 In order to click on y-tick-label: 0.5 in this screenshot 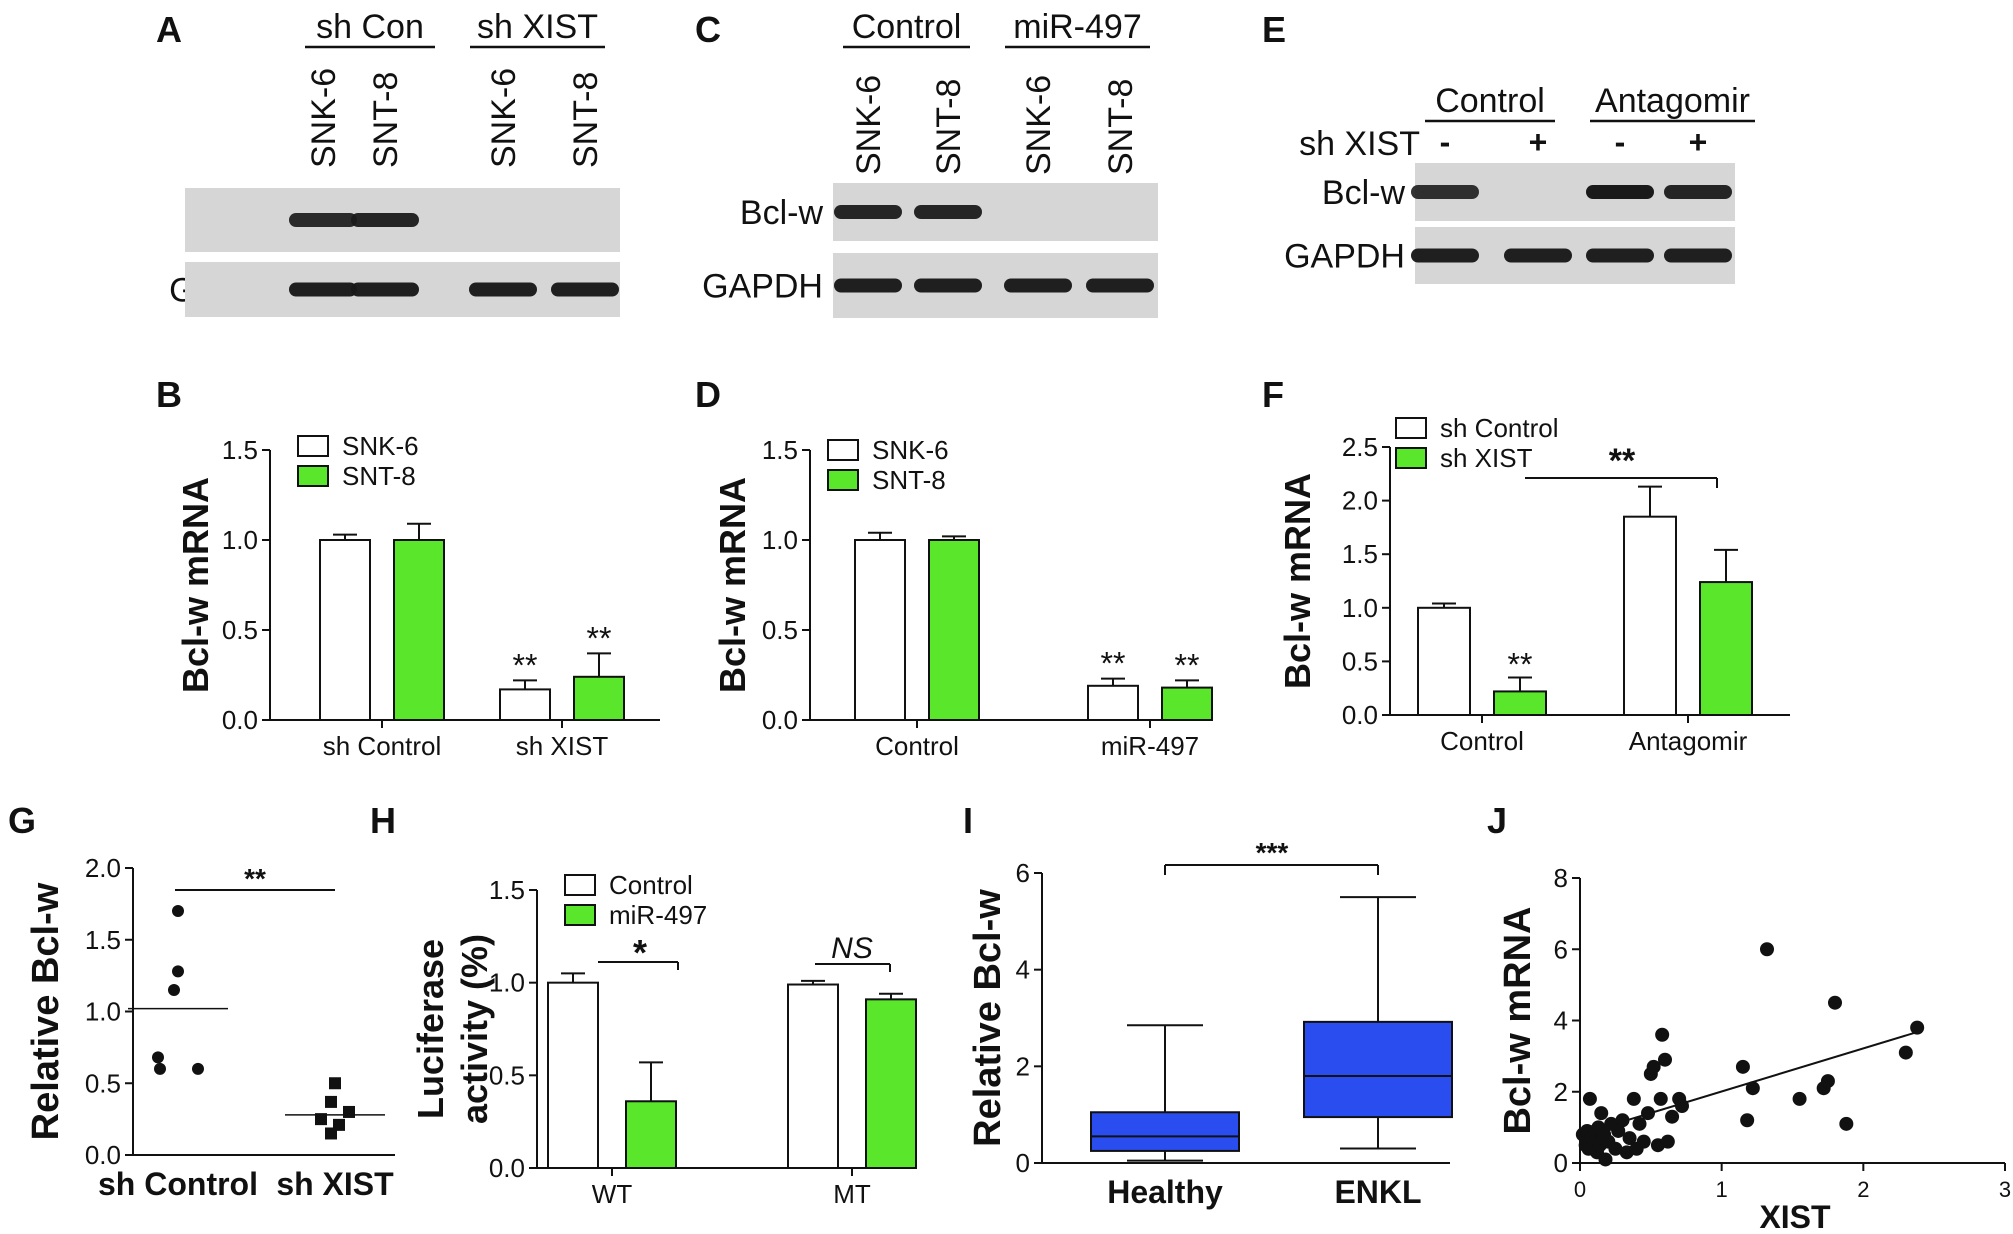, I will do `click(780, 630)`.